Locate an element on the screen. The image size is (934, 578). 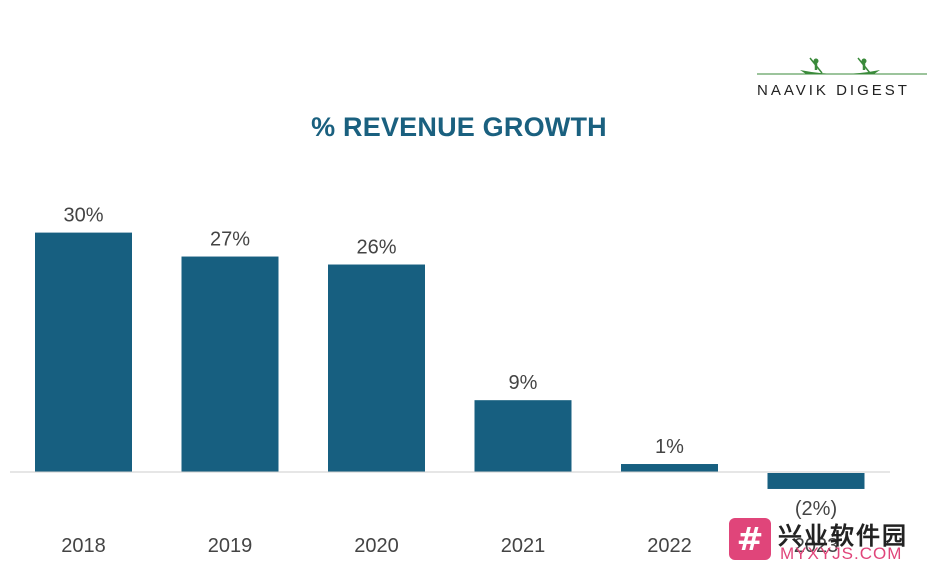
value-label-2020: 26% is located at coordinates (376, 248).